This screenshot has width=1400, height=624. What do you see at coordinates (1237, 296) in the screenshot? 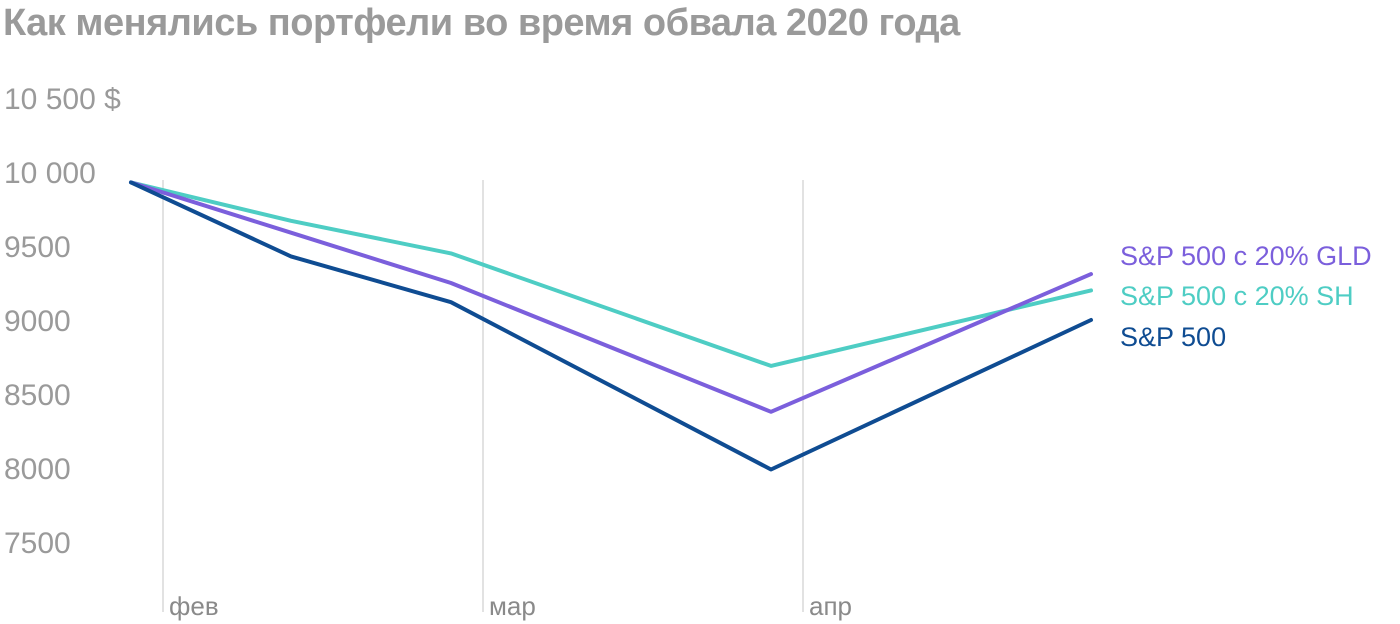
I see `legend-item-s-p-500-20-sh: S&P 500 с 20% SH` at bounding box center [1237, 296].